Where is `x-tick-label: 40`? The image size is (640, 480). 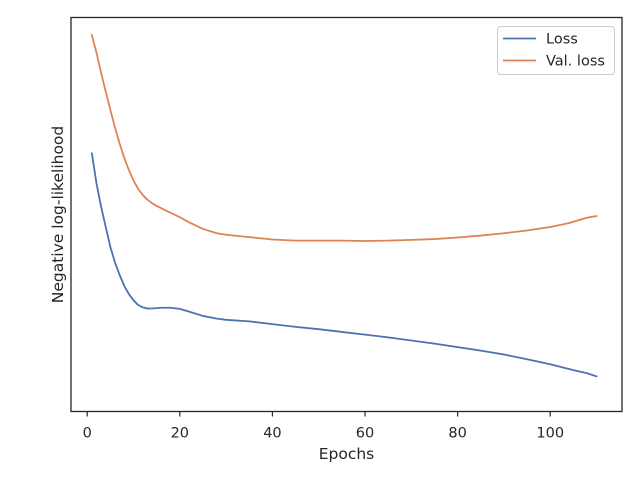 x-tick-label: 40 is located at coordinates (272, 434).